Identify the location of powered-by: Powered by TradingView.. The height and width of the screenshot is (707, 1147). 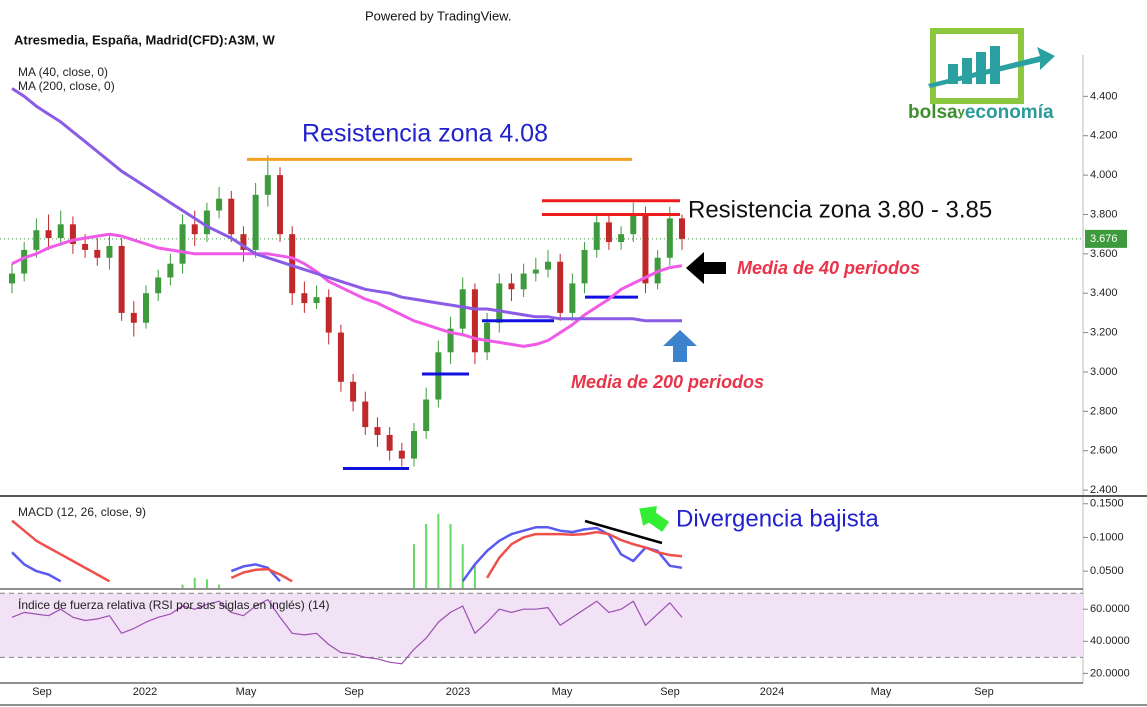
(438, 15).